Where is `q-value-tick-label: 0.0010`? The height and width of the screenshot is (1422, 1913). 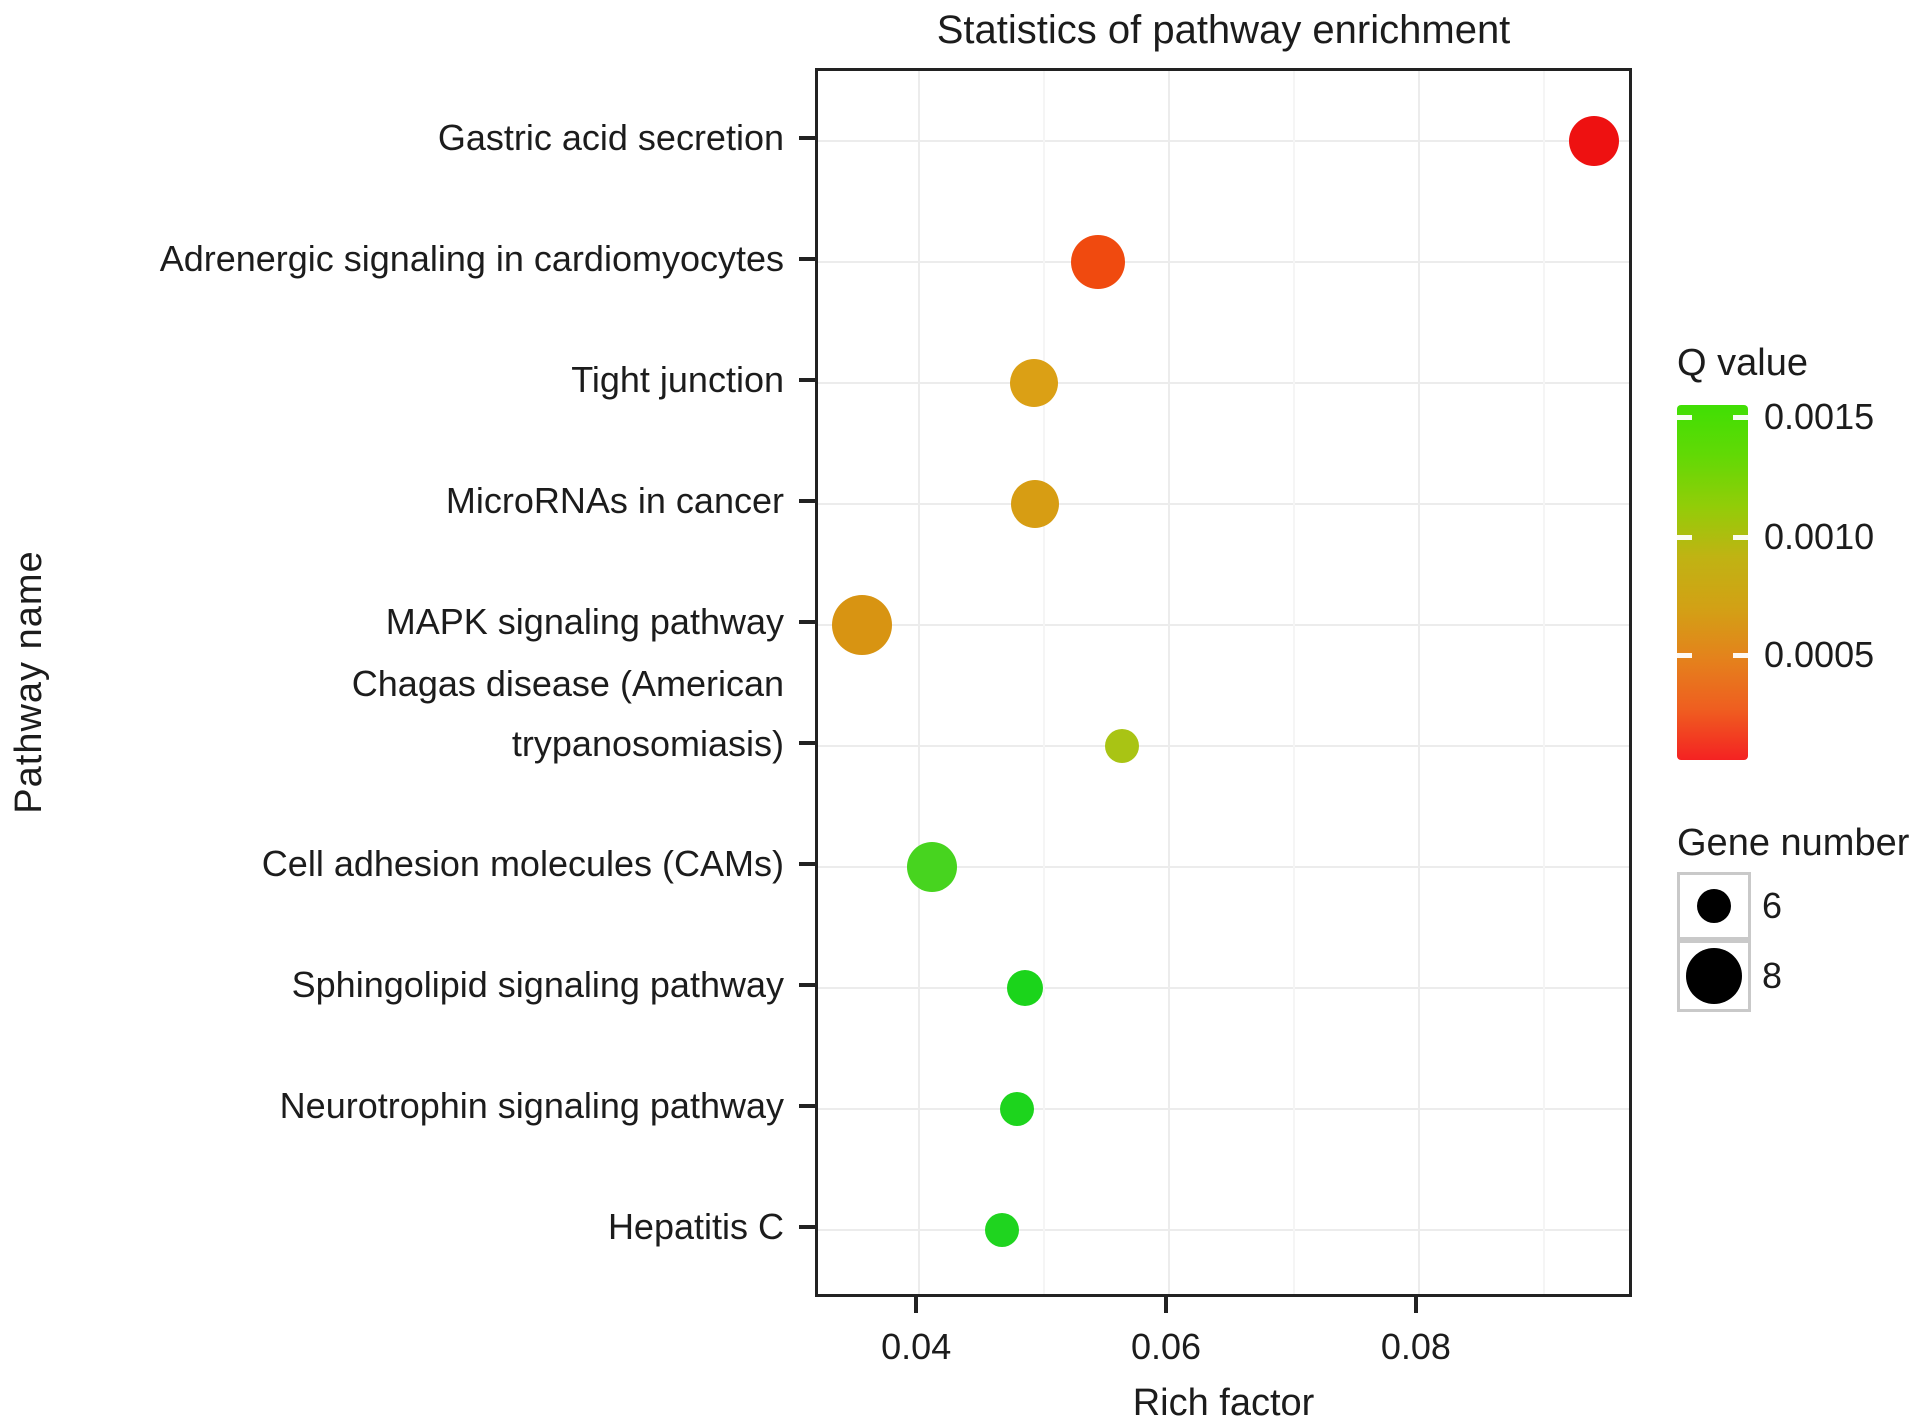 q-value-tick-label: 0.0010 is located at coordinates (1819, 536).